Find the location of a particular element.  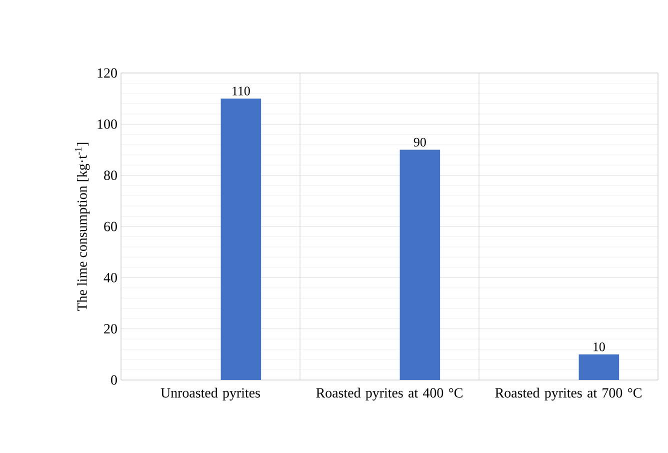

data-label: 110 is located at coordinates (241, 91).